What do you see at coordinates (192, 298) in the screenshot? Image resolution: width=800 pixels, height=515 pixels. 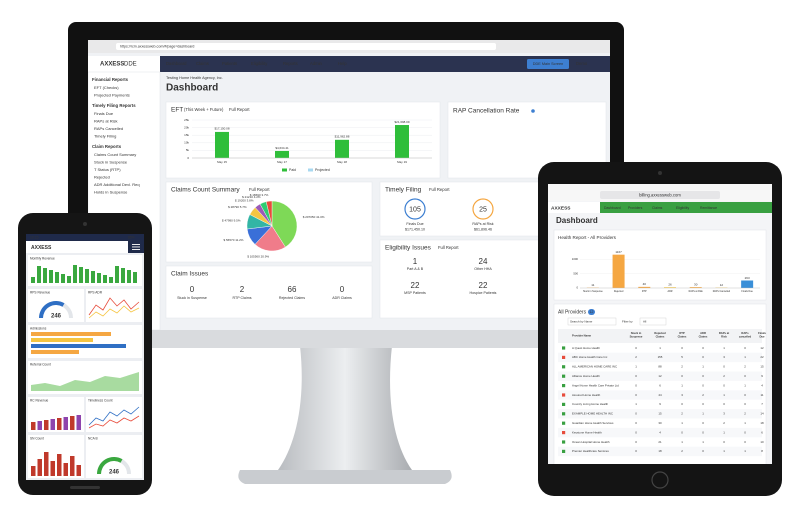 I see `metric-label: Stuck in Suspense` at bounding box center [192, 298].